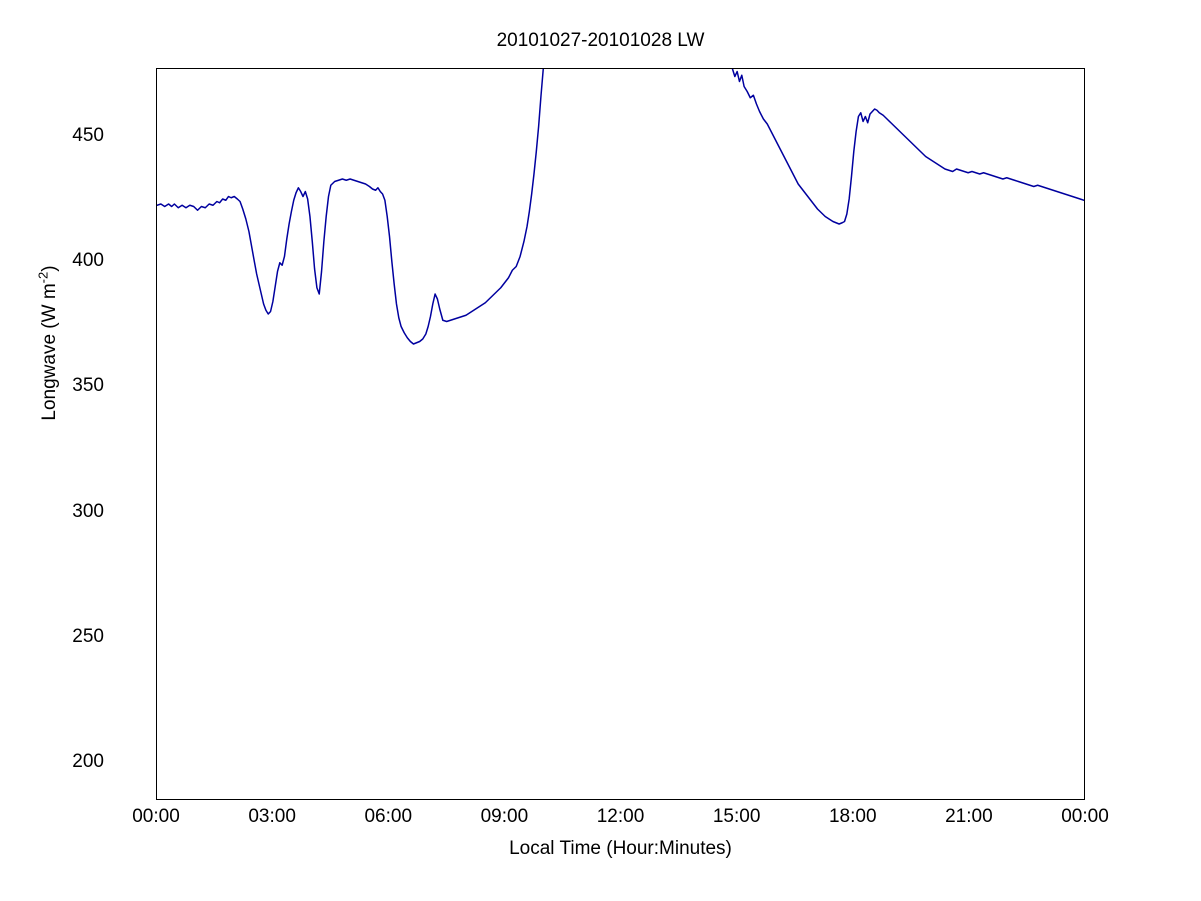 Image resolution: width=1201 pixels, height=901 pixels. I want to click on chart-title: 20101027-20101028 LW, so click(600, 40).